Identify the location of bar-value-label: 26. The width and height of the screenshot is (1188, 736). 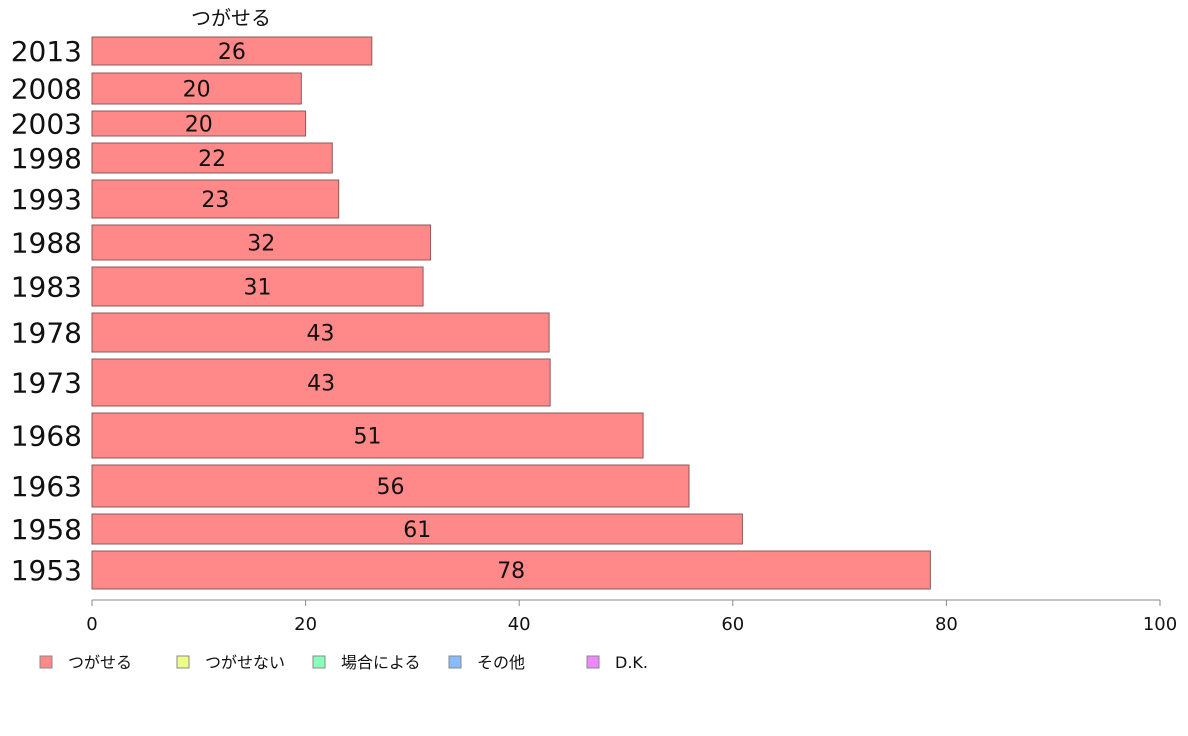
(232, 52).